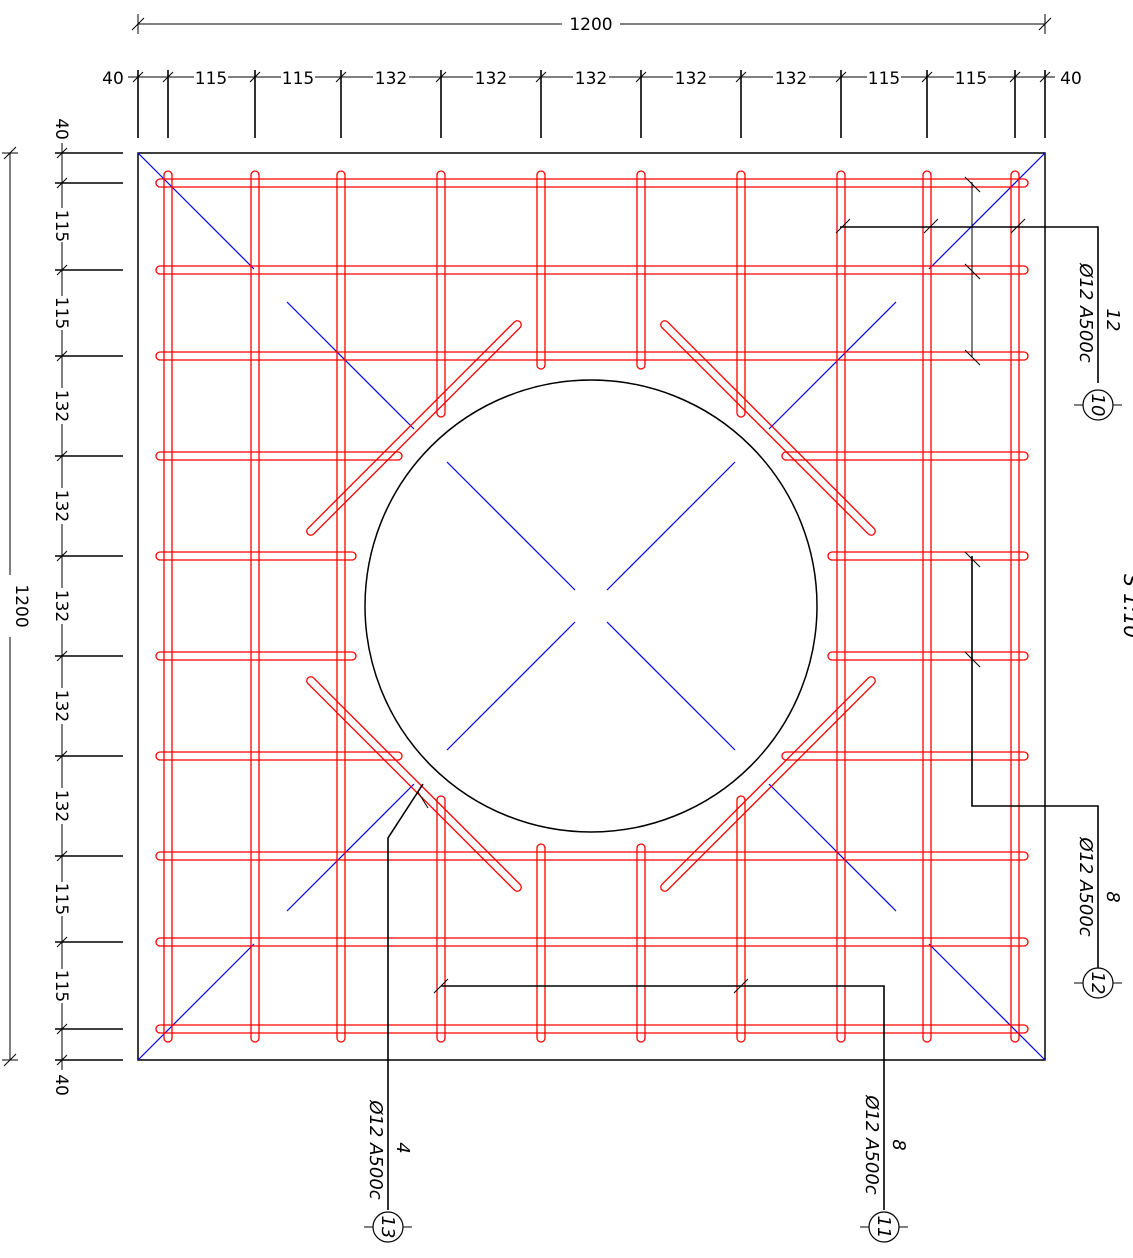 The height and width of the screenshot is (1258, 1133). I want to click on top-seg-11: 40, so click(1071, 79).